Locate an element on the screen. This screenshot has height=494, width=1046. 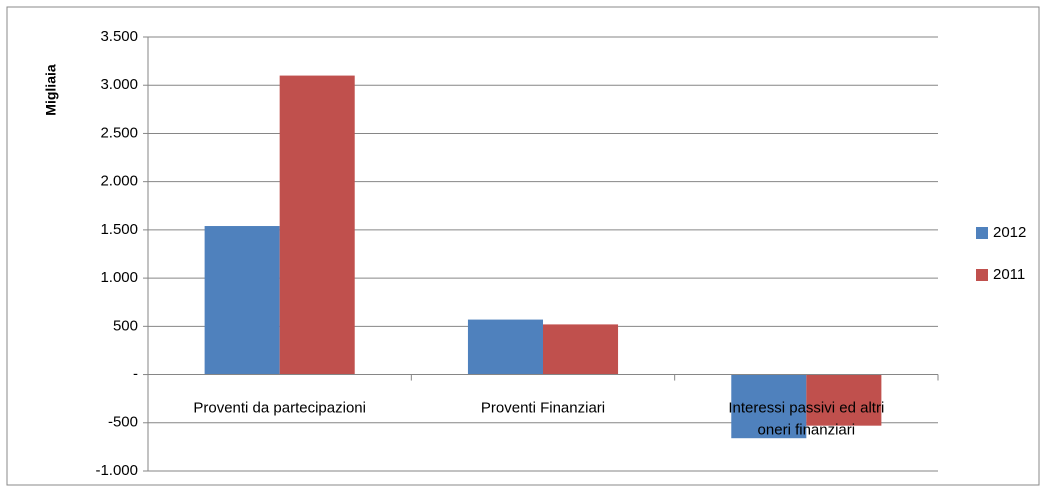
x-tick-label-line: oneri finanziari is located at coordinates (807, 430).